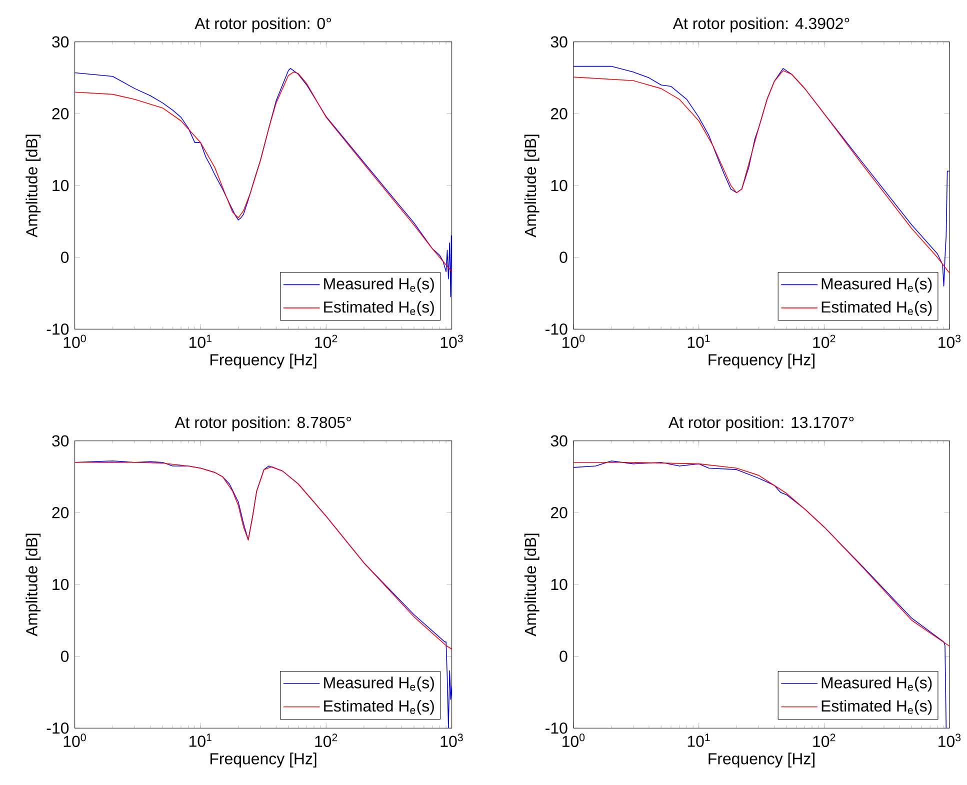 This screenshot has height=785, width=967. What do you see at coordinates (761, 424) in the screenshot?
I see `chart-title: At rotor position: 13.1707°` at bounding box center [761, 424].